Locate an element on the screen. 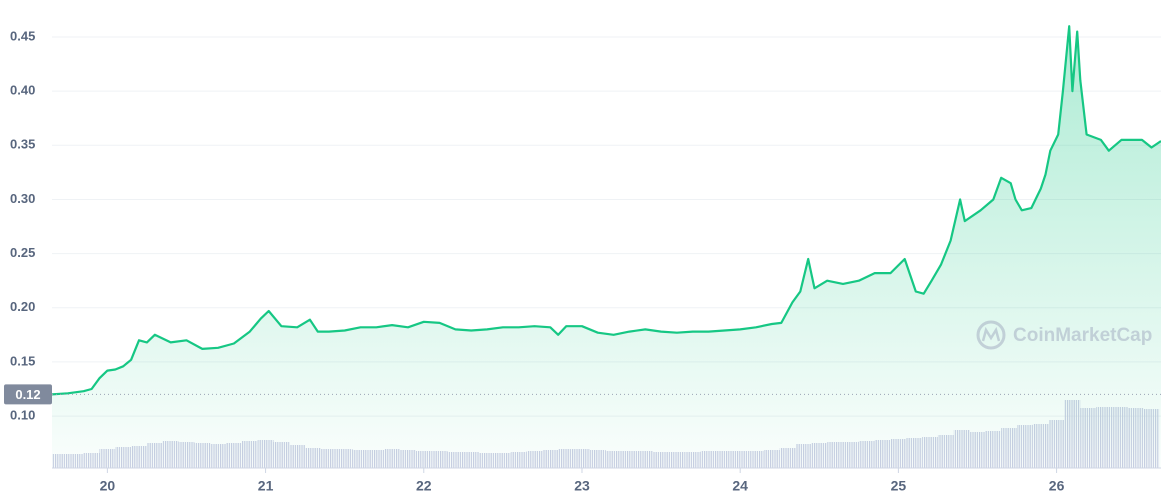 The width and height of the screenshot is (1161, 500). y-tick-label: 0.10 is located at coordinates (22, 415).